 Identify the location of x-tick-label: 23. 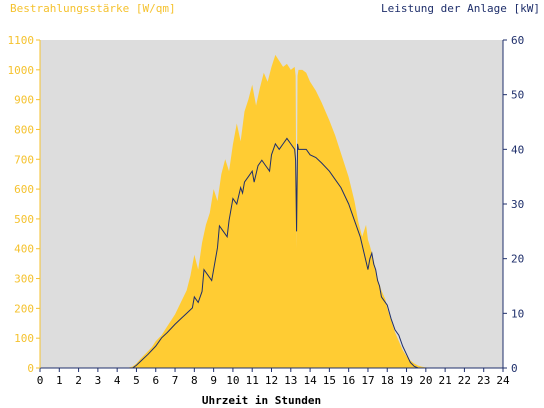
(483, 380).